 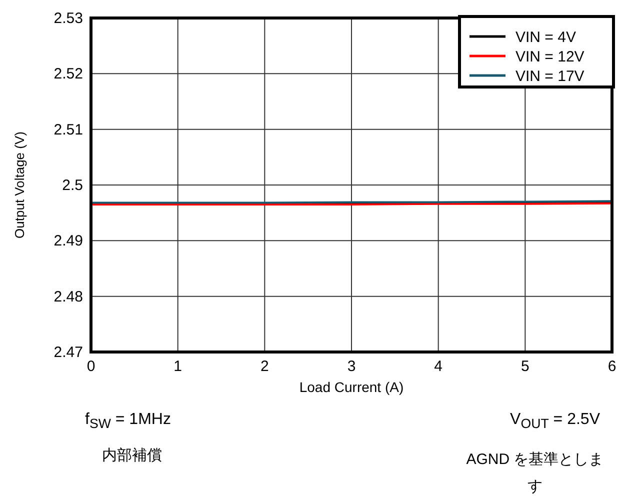 I want to click on x-tick-label: 6, so click(x=612, y=366).